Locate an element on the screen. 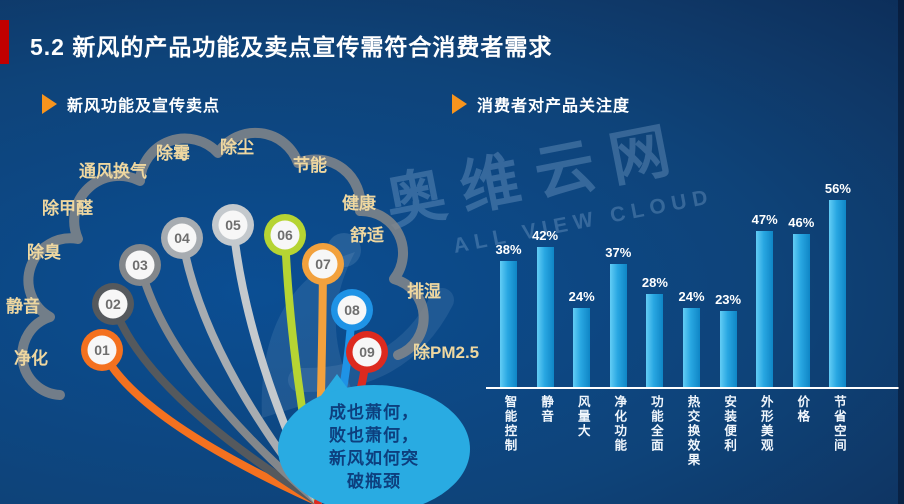 Image resolution: width=904 pixels, height=504 pixels. left-section-title: 新风功能及宣传卖点 is located at coordinates (144, 106).